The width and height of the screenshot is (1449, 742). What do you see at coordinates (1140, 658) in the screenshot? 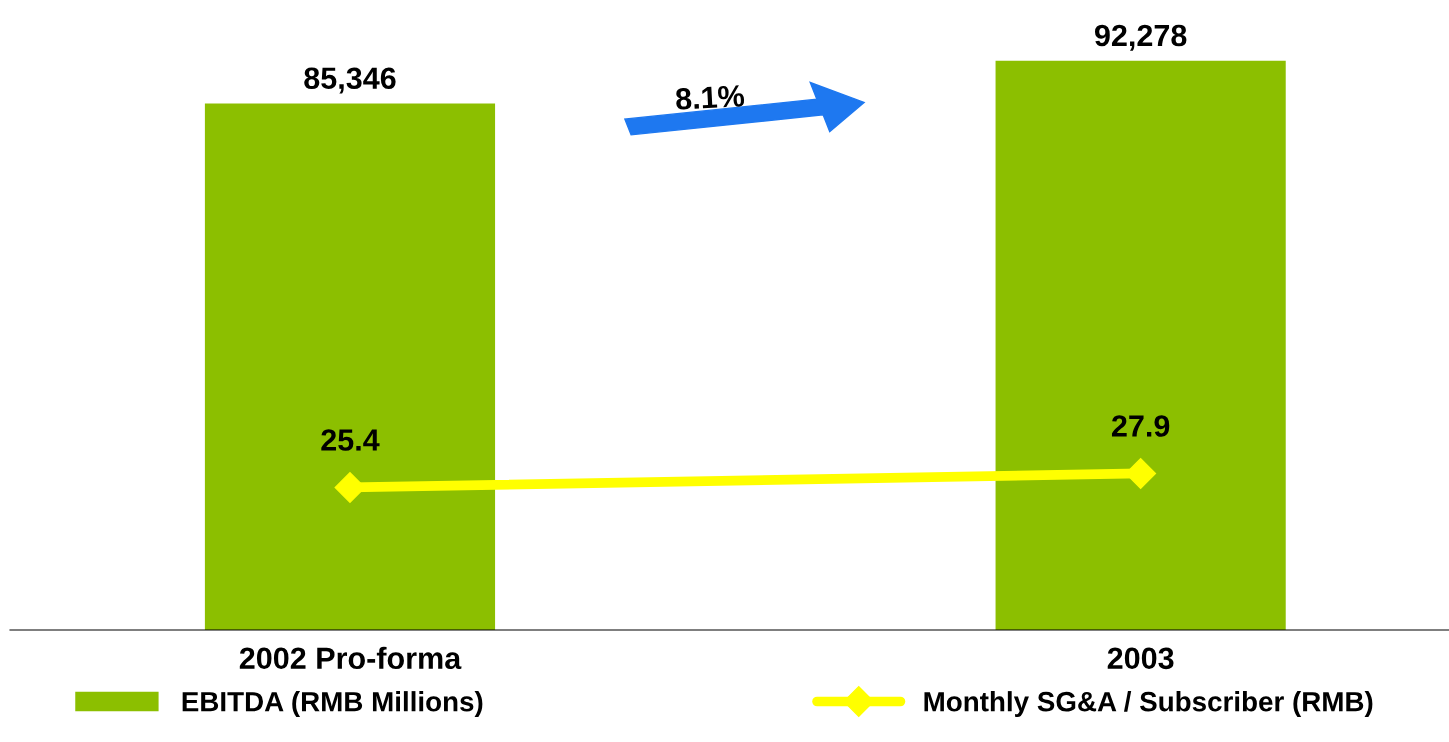
I see `x-tick-label: 2003` at bounding box center [1140, 658].